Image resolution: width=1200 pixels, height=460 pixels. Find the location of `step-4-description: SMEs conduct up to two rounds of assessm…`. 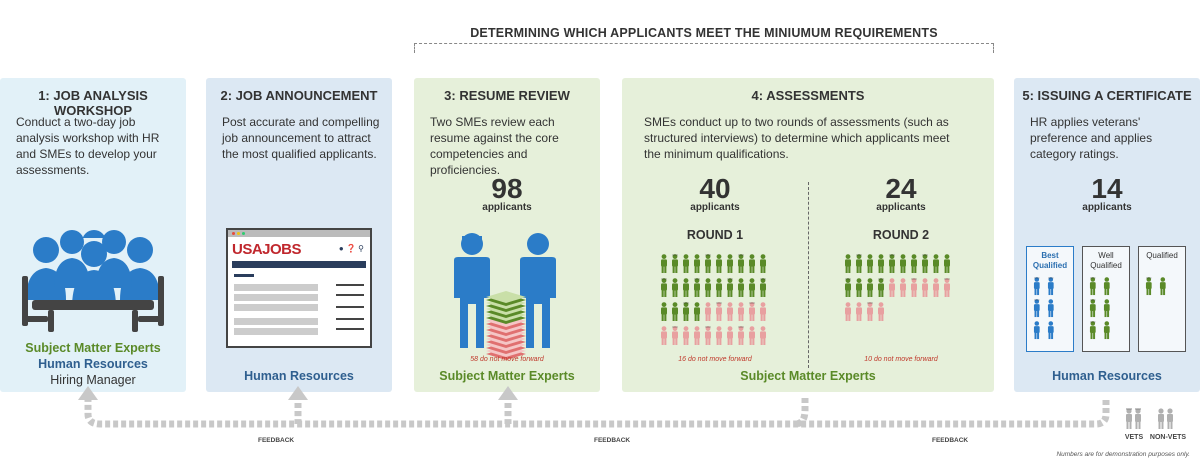

step-4-description: SMEs conduct up to two rounds of assessm… is located at coordinates (797, 138).